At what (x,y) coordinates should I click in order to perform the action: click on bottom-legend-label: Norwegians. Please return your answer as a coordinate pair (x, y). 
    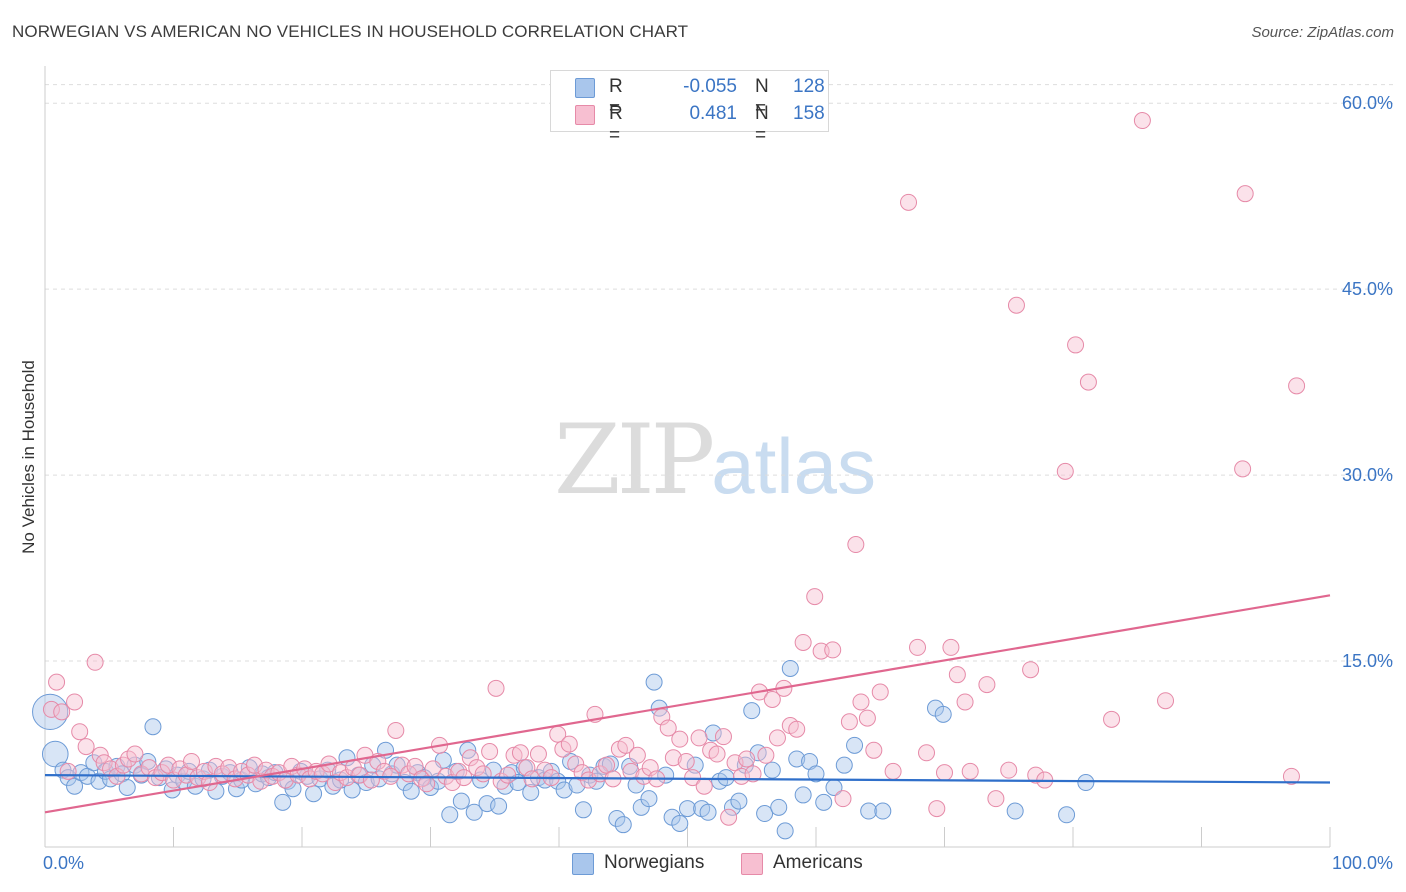
    Looking at the image, I should click on (654, 862).